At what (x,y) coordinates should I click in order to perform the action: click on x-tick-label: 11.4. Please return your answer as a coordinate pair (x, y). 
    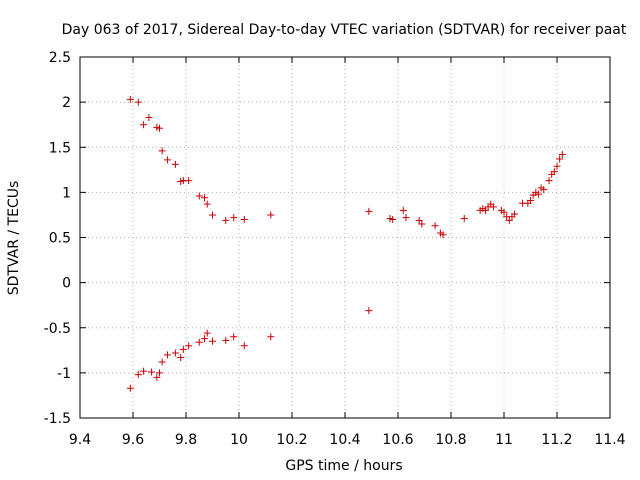
    Looking at the image, I should click on (609, 440).